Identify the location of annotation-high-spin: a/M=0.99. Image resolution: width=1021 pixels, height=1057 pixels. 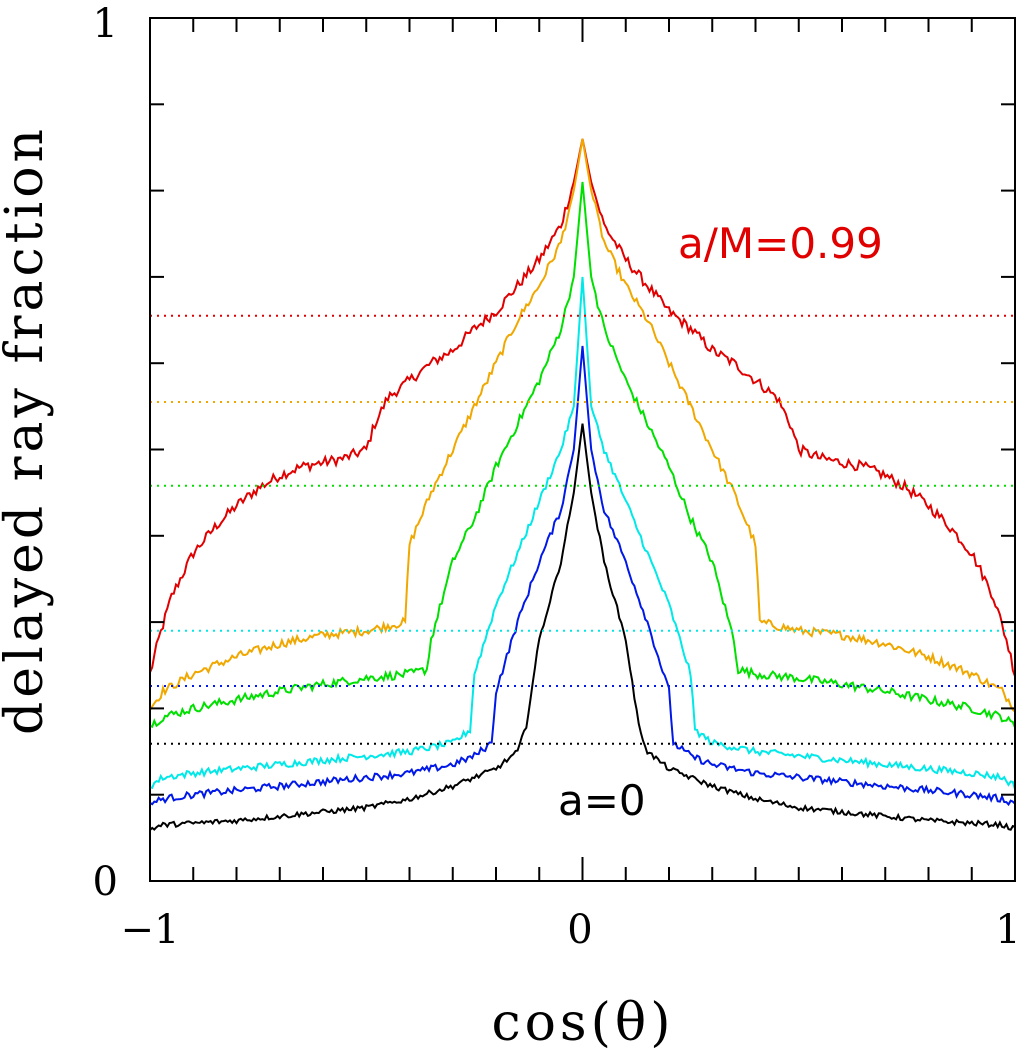
(780, 243).